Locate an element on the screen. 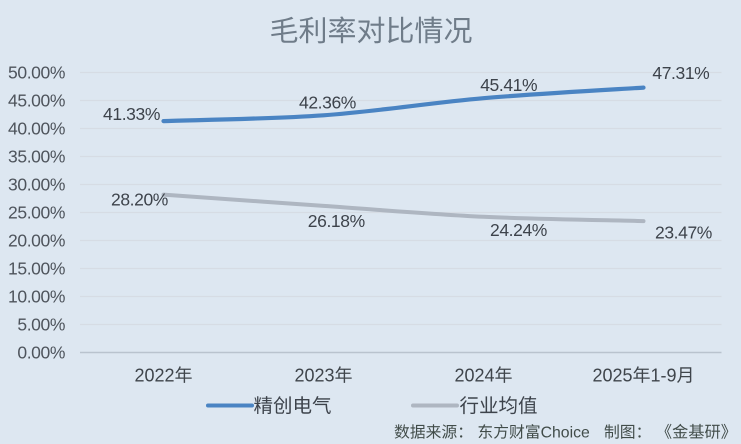  svg-text: 23.47% is located at coordinates (683, 233).